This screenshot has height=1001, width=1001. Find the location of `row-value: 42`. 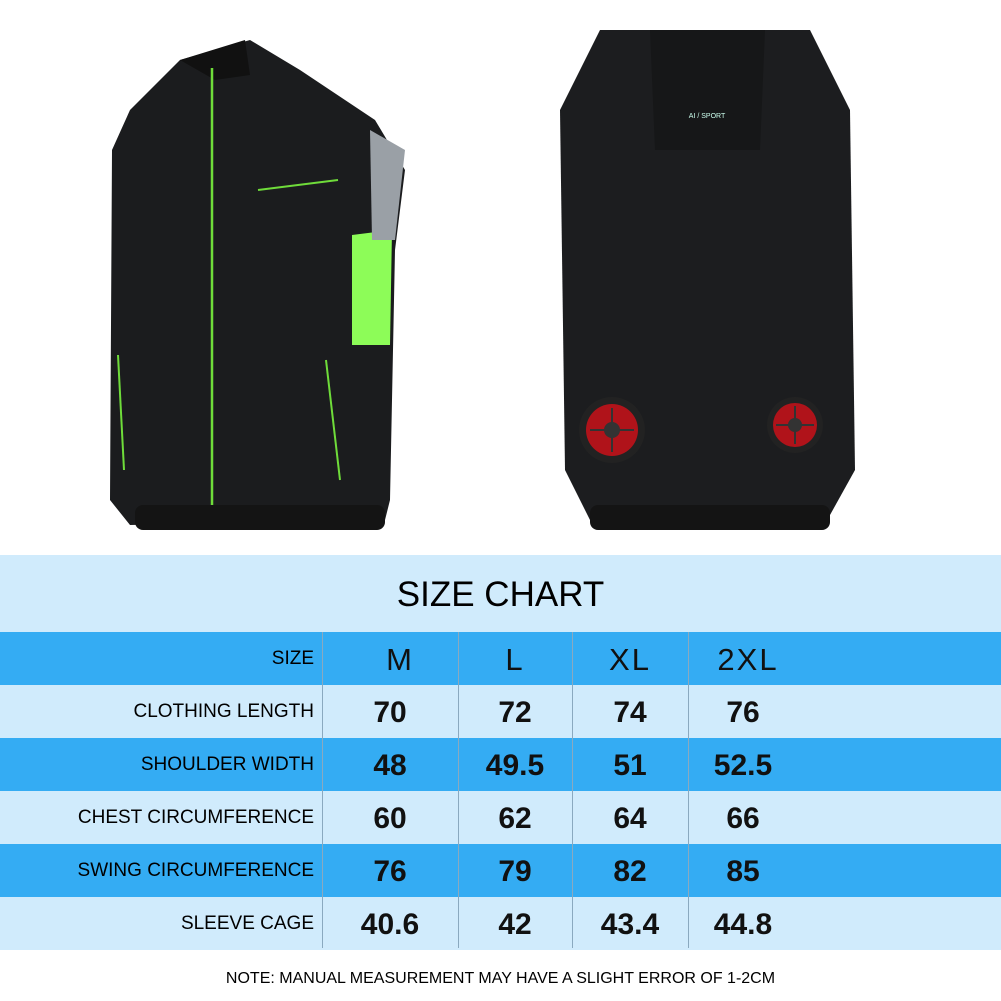

row-value: 42 is located at coordinates (515, 924).